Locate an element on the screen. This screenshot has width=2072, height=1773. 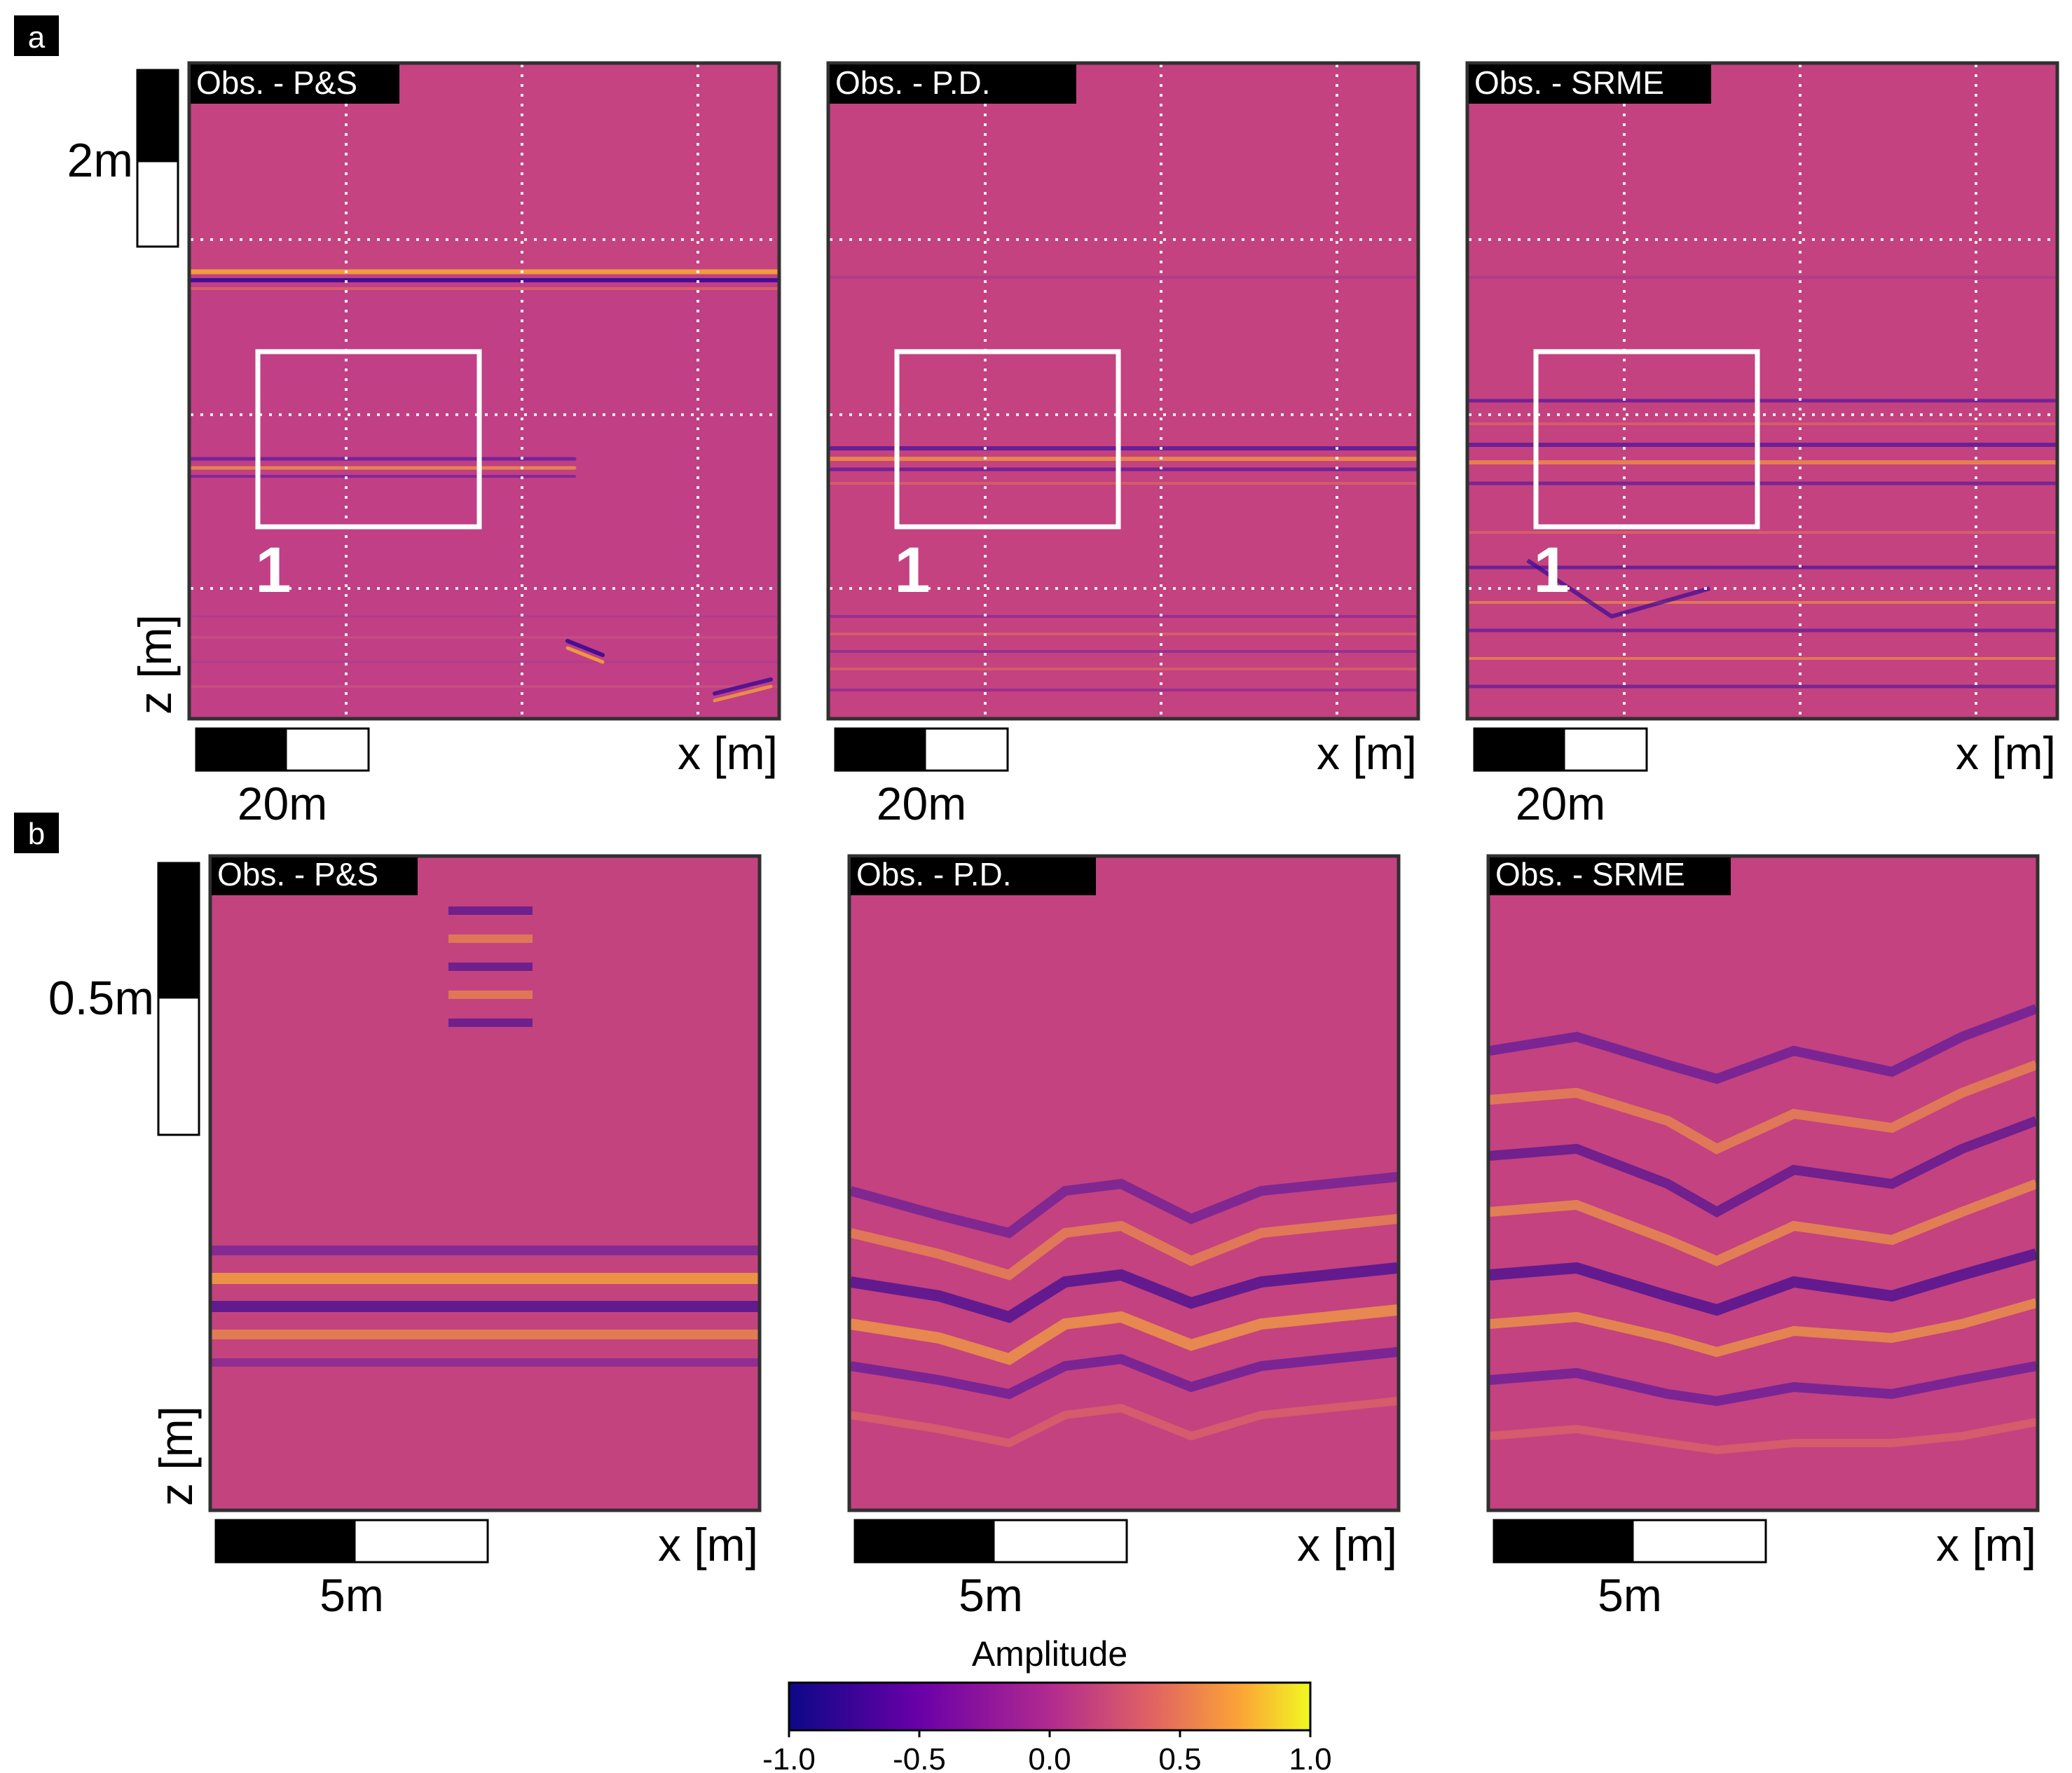
subplot-b3: Obs. - SRME 5m x [m] is located at coordinates (1763, 1237).